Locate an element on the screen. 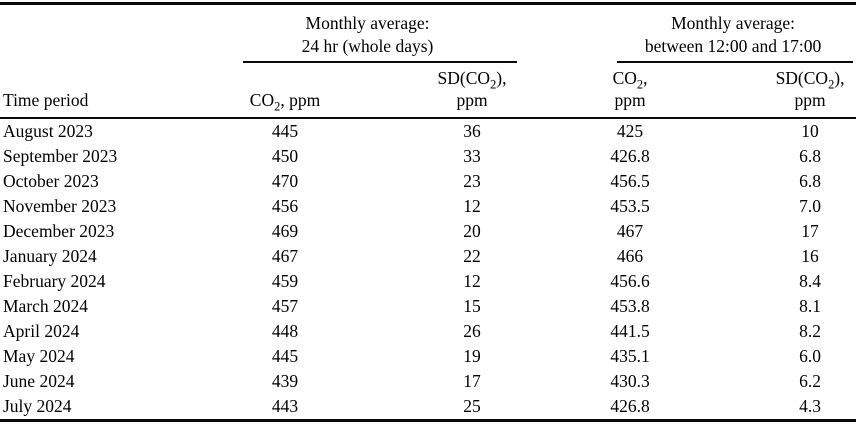 This screenshot has height=429, width=856. table-row: September 2023 450 33 426.8 6.8 is located at coordinates (428, 156).